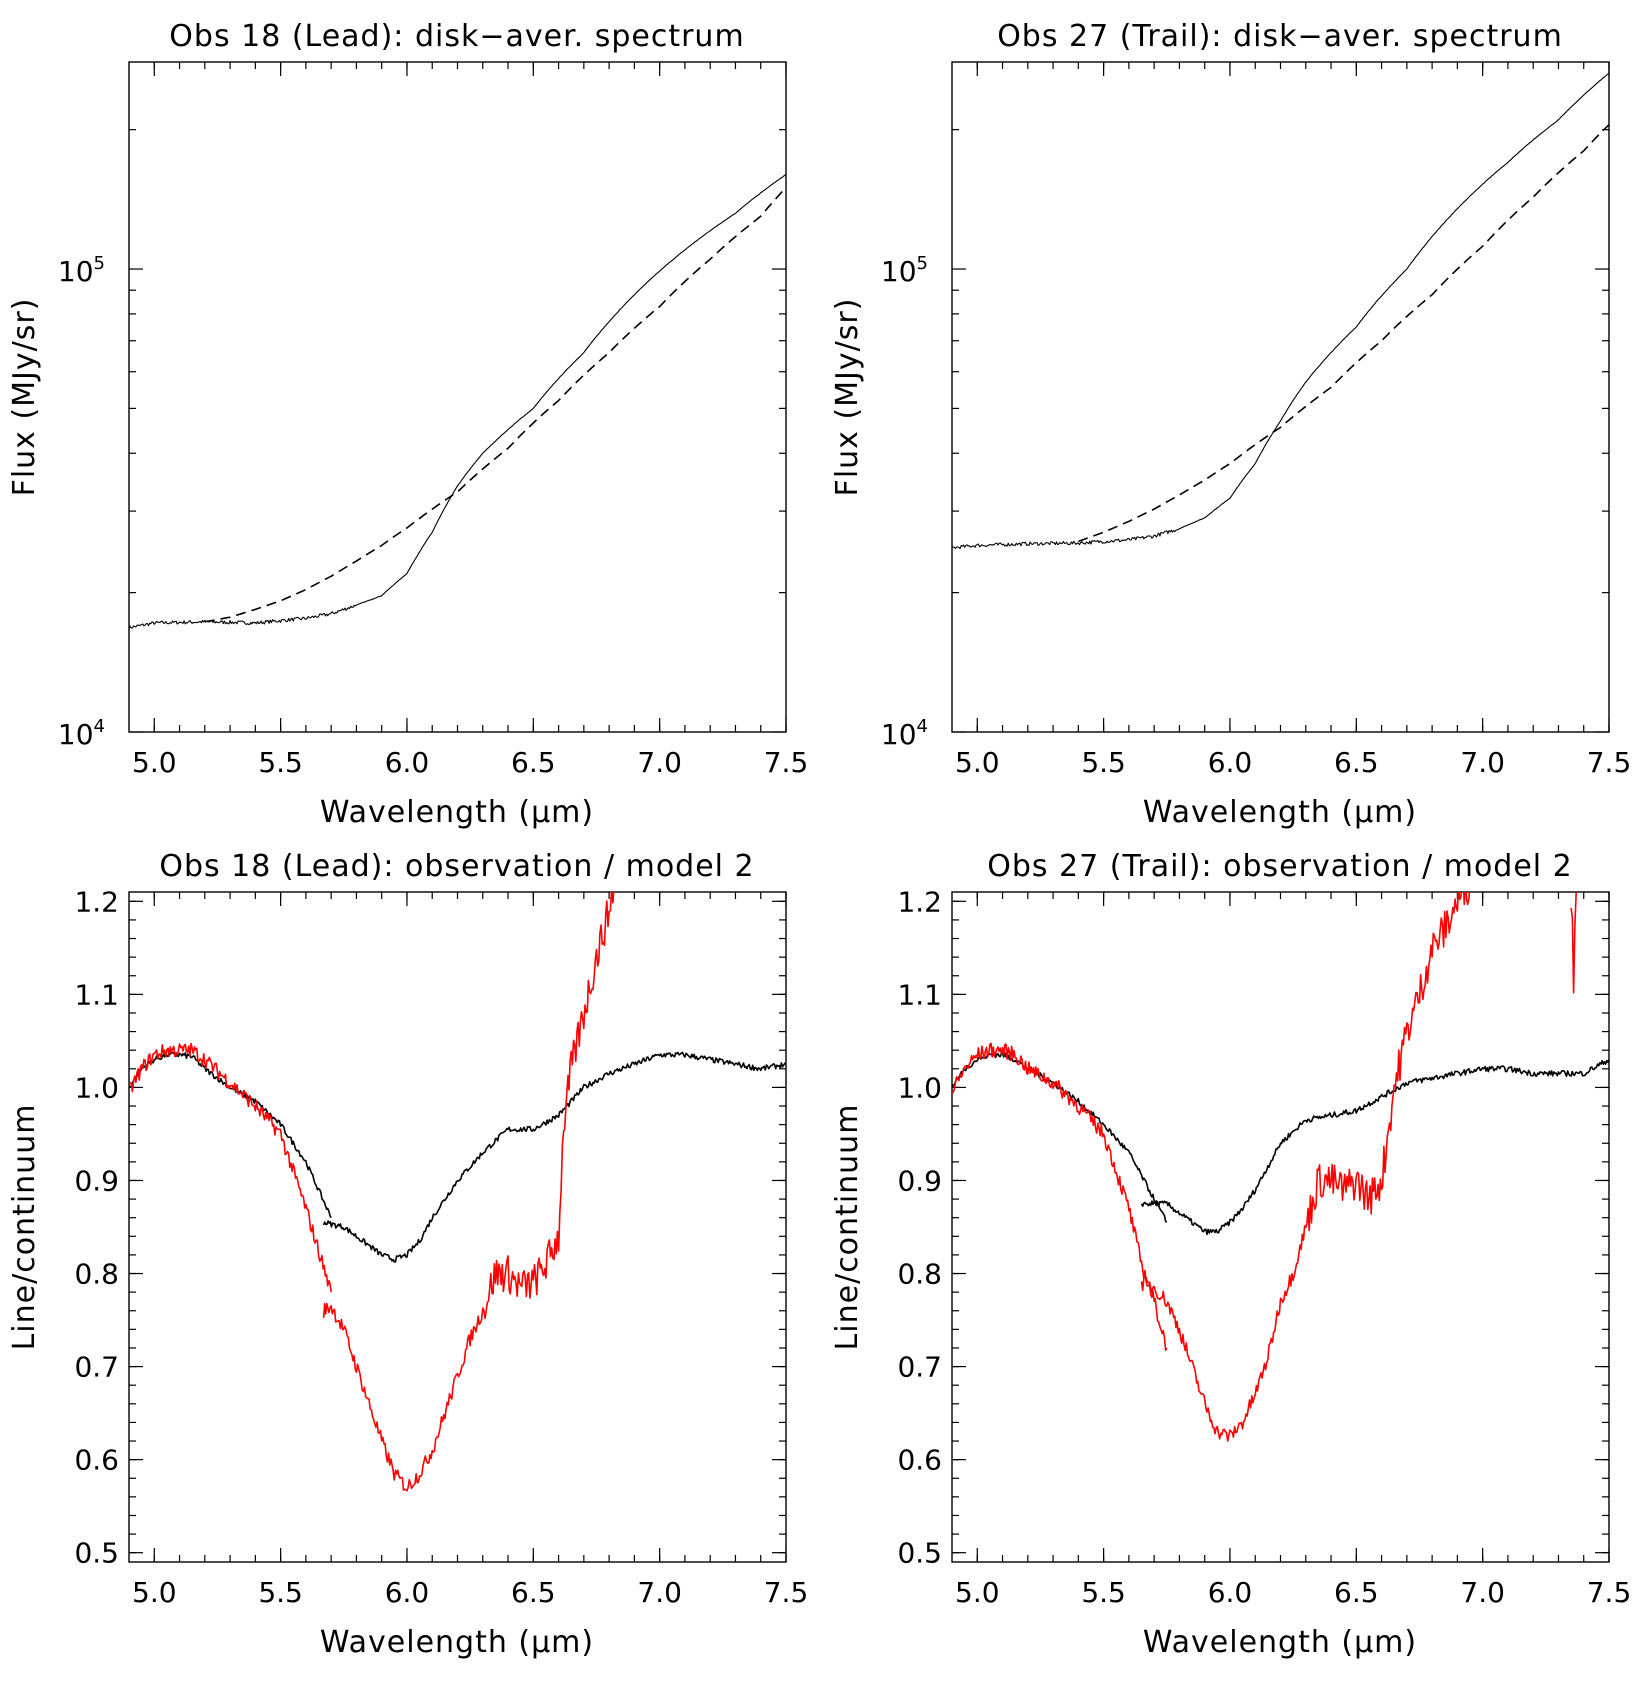  What do you see at coordinates (1280, 866) in the screenshot?
I see `panel-title: Obs 27 (Trail): observation / model 2` at bounding box center [1280, 866].